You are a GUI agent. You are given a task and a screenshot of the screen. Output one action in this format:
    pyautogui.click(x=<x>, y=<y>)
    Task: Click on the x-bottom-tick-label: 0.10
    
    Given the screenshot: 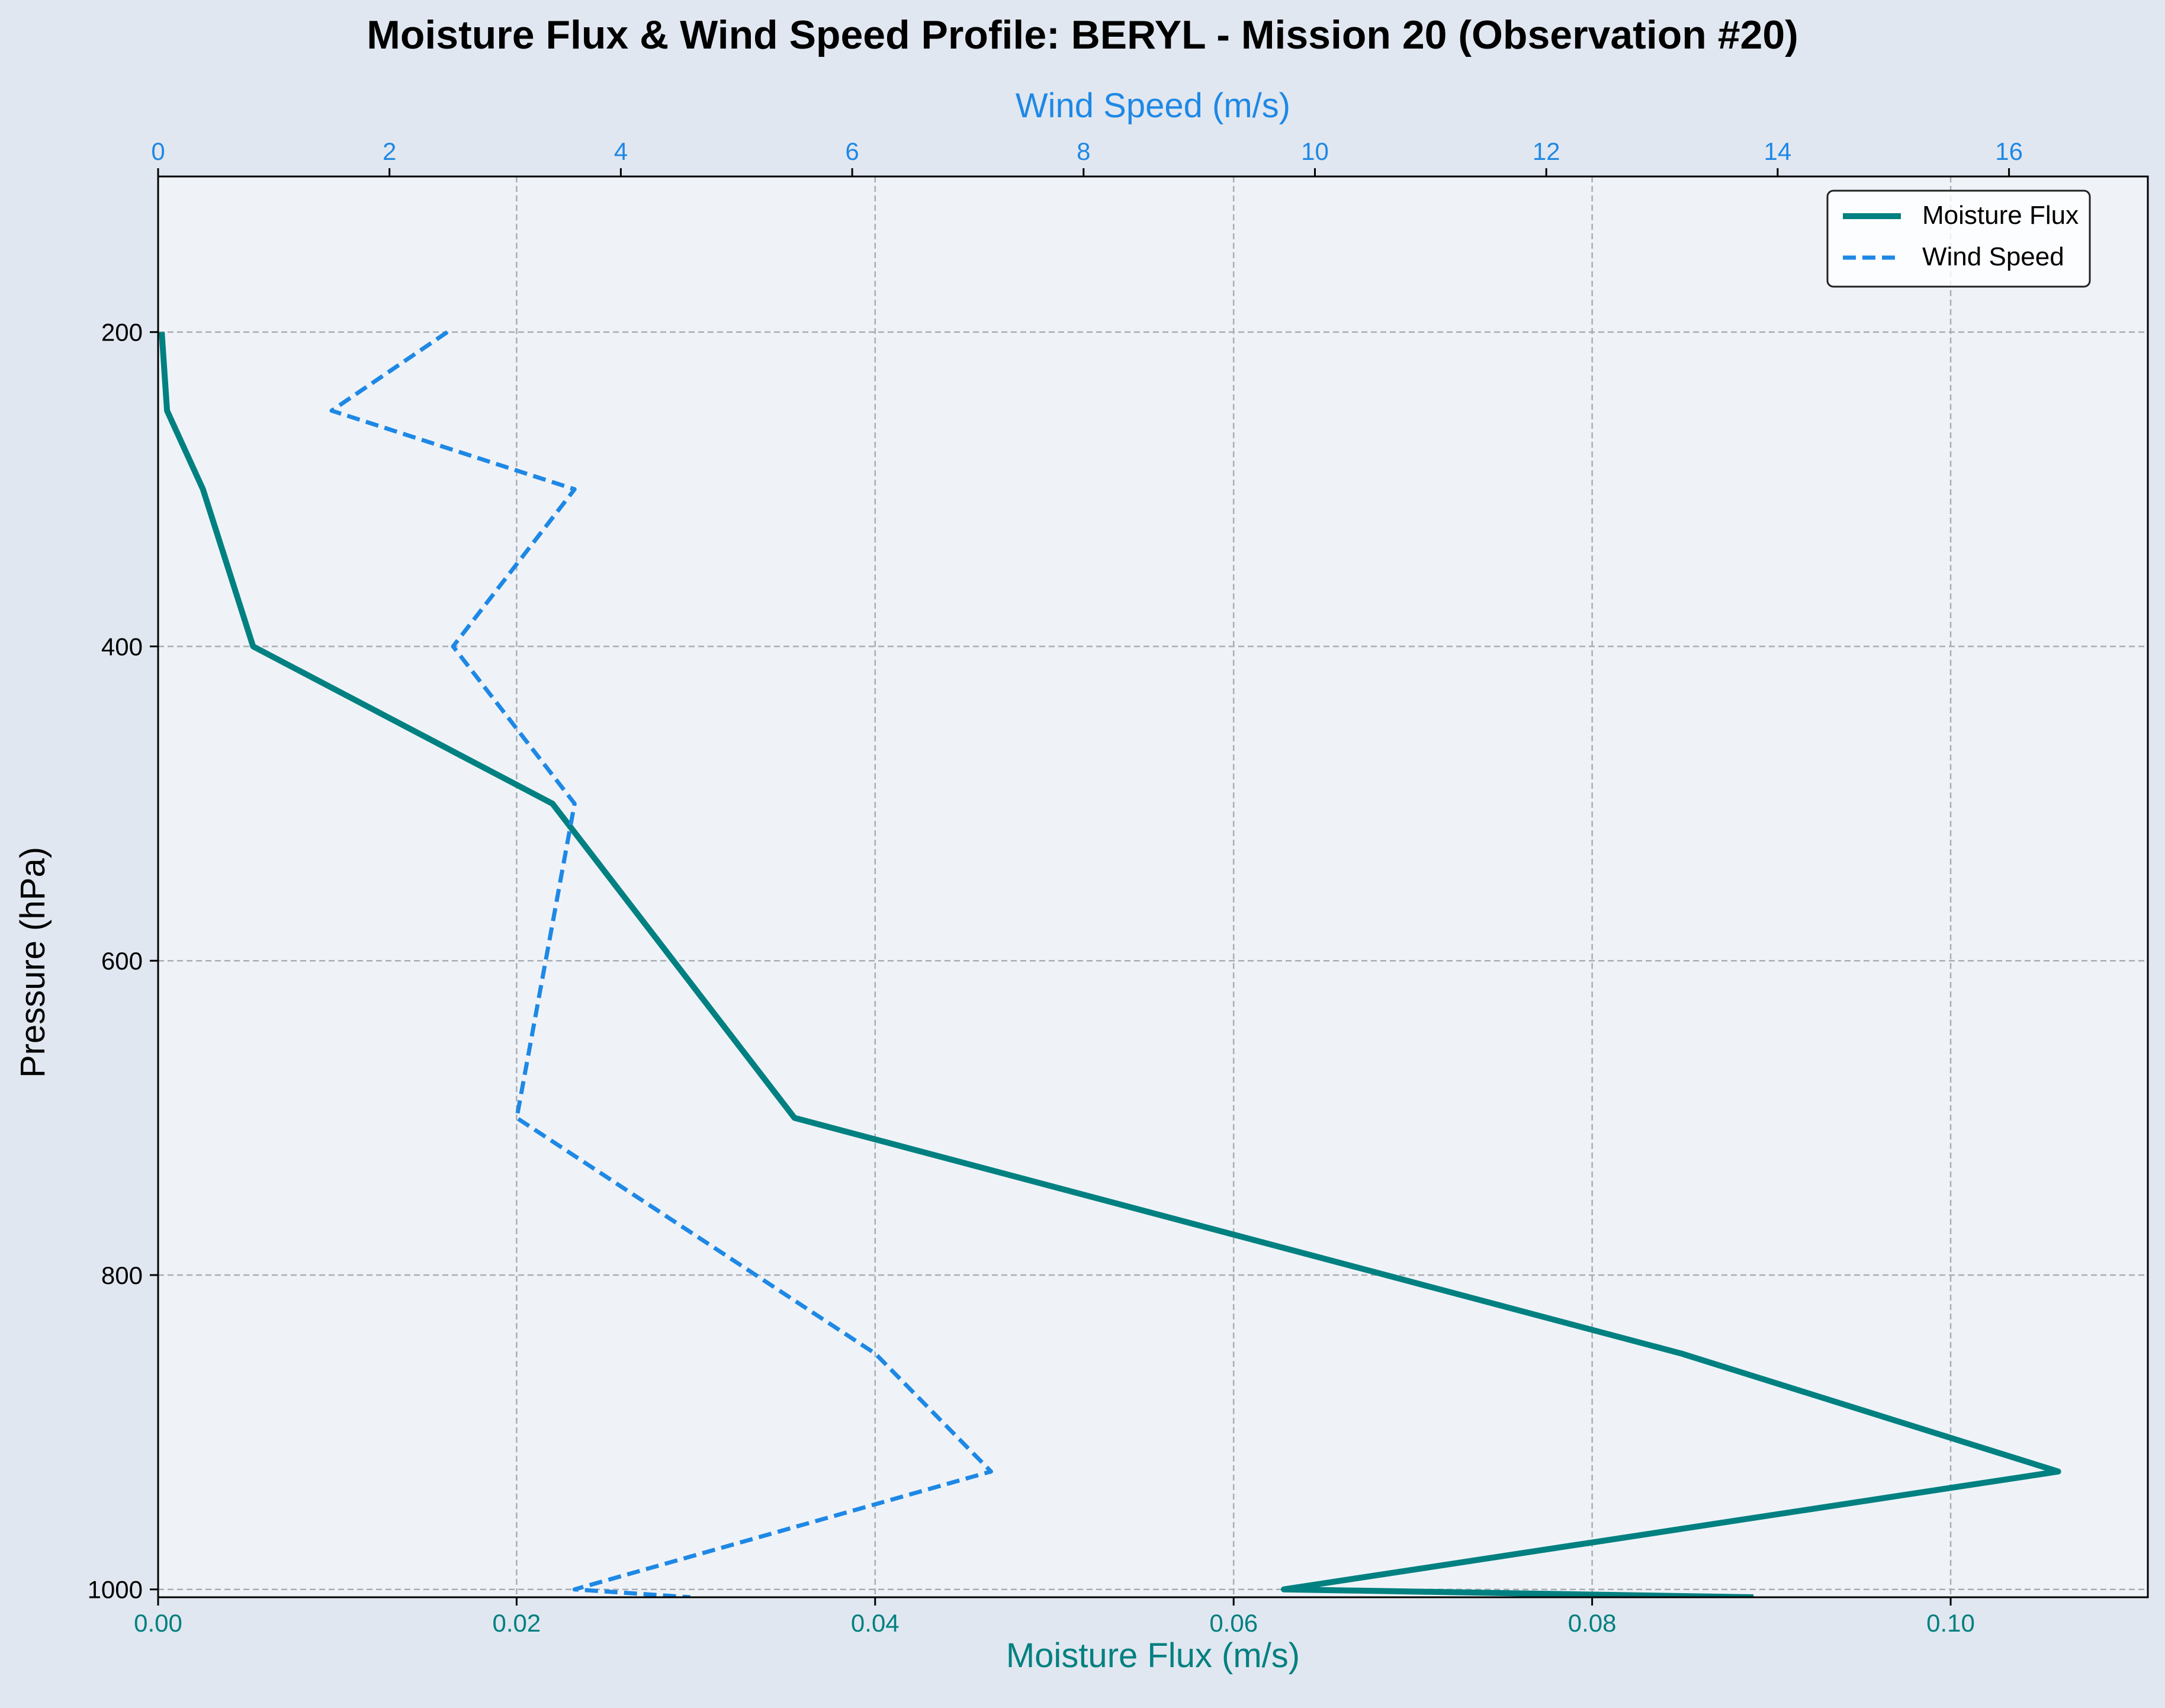 What is the action you would take?
    pyautogui.click(x=1951, y=1623)
    